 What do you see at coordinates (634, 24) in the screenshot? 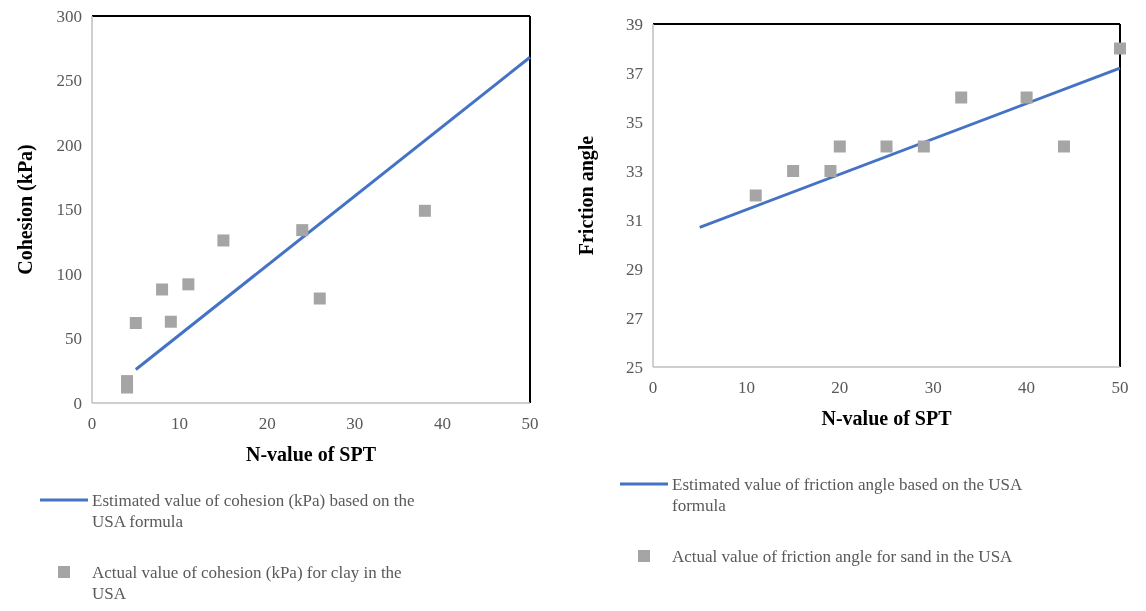
I see `y-tick-label: 39` at bounding box center [634, 24].